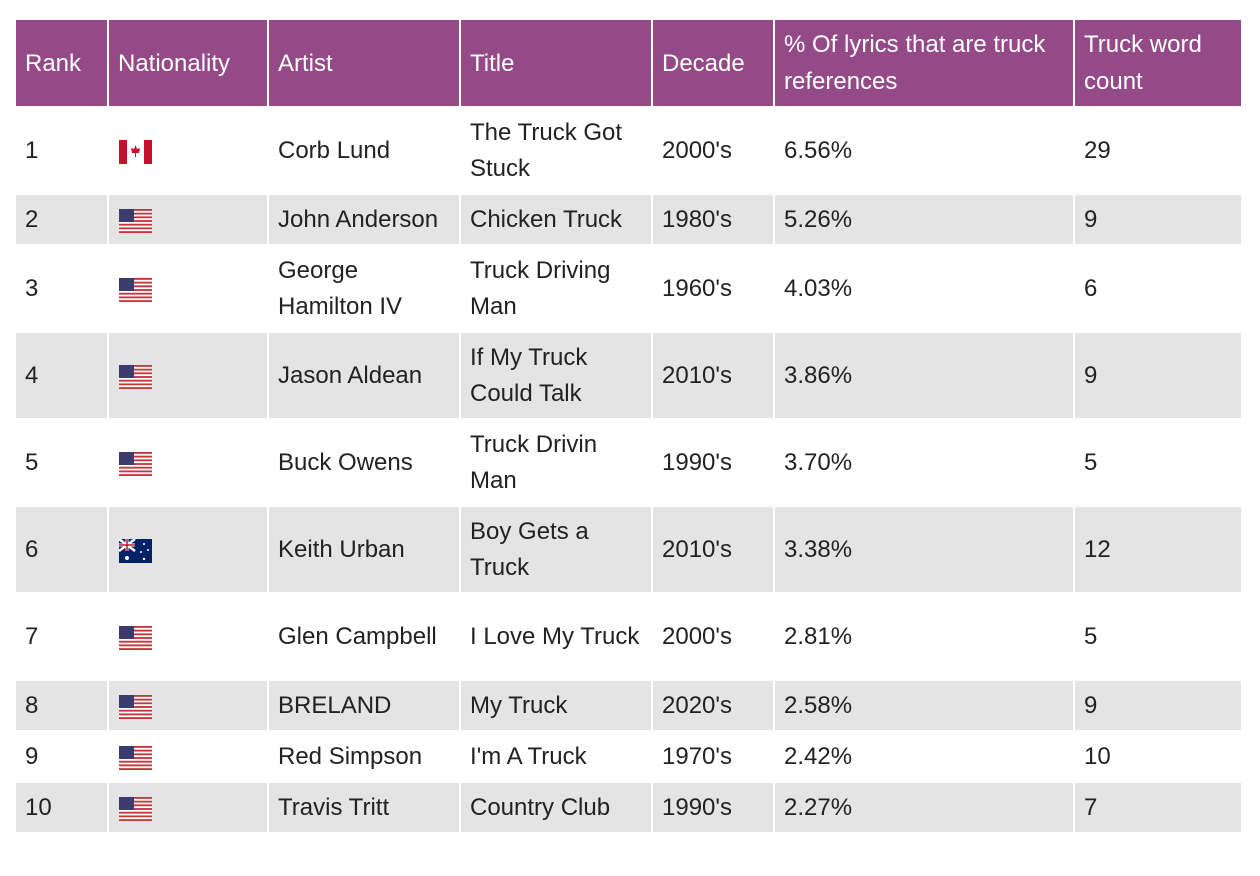 Image resolution: width=1260 pixels, height=876 pixels. I want to click on decade-cell: 2020's, so click(713, 705).